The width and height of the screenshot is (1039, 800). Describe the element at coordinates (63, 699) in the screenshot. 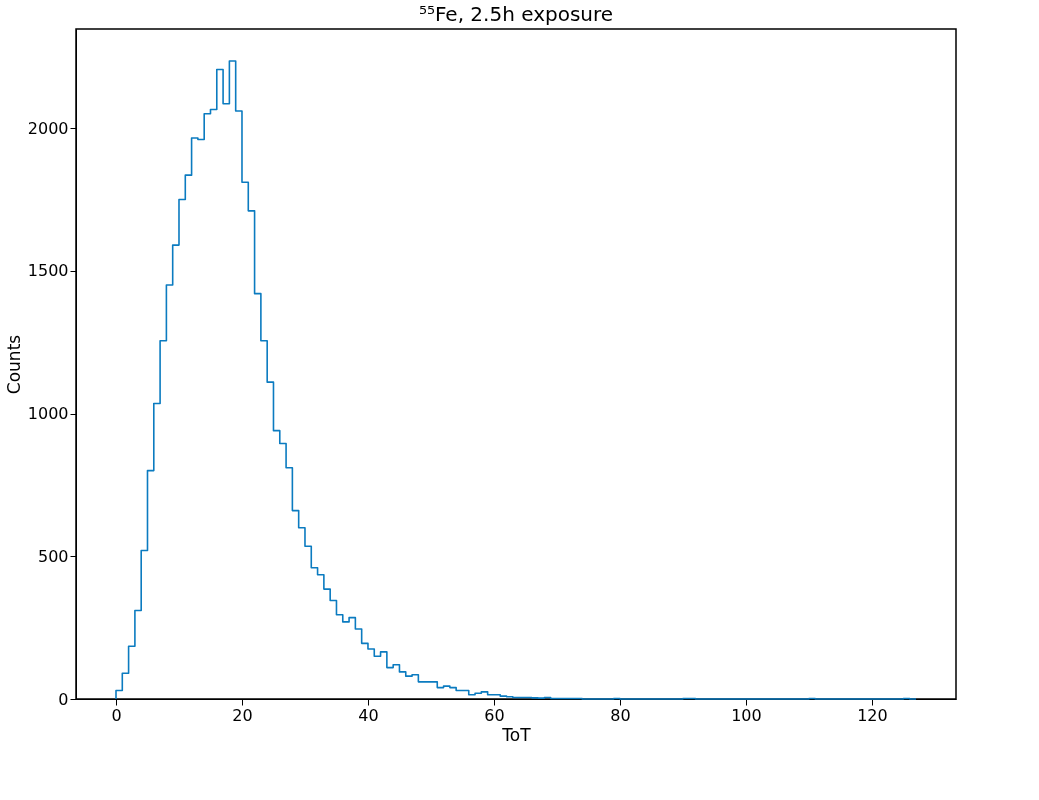

I see `y-tick-label: 0` at that location.